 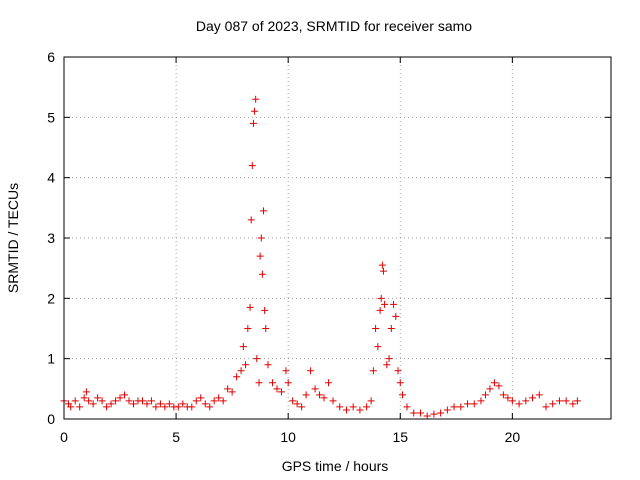 What do you see at coordinates (176, 437) in the screenshot?
I see `x-tick-label: 5` at bounding box center [176, 437].